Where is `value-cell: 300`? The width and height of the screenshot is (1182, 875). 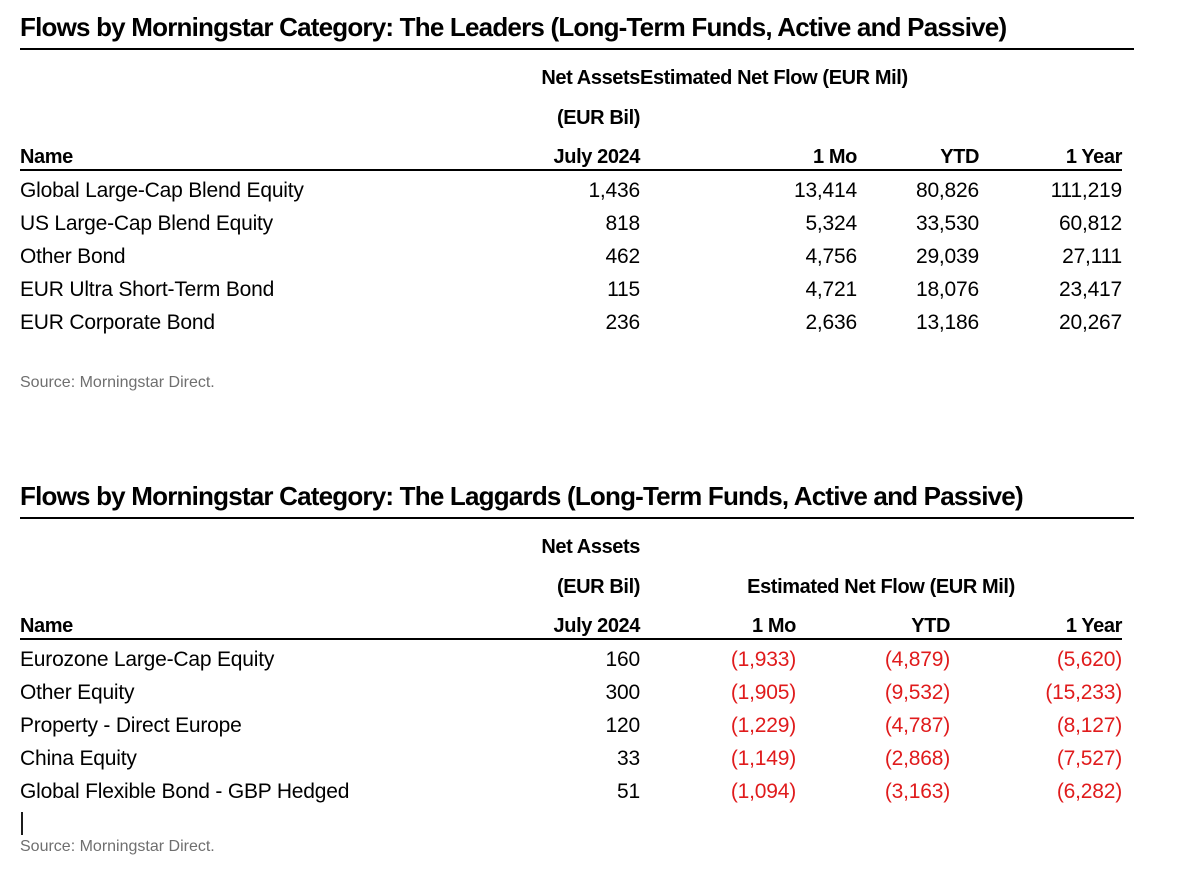
value-cell: 300 is located at coordinates (623, 692).